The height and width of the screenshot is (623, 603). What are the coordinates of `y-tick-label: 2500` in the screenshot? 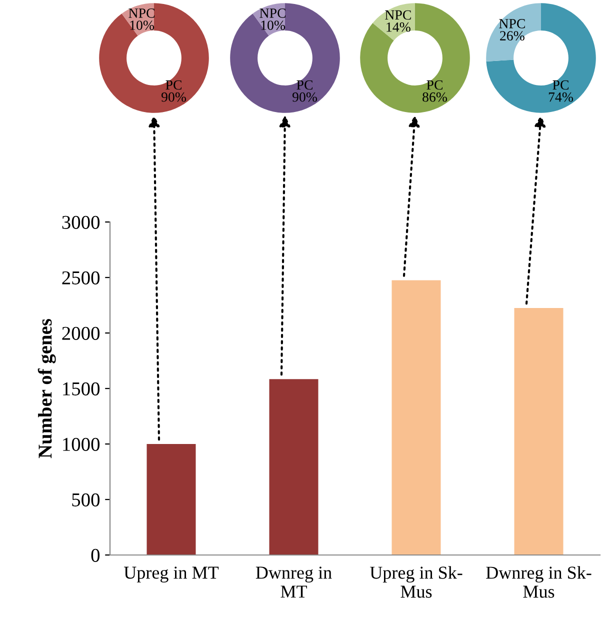 It's located at (81, 277).